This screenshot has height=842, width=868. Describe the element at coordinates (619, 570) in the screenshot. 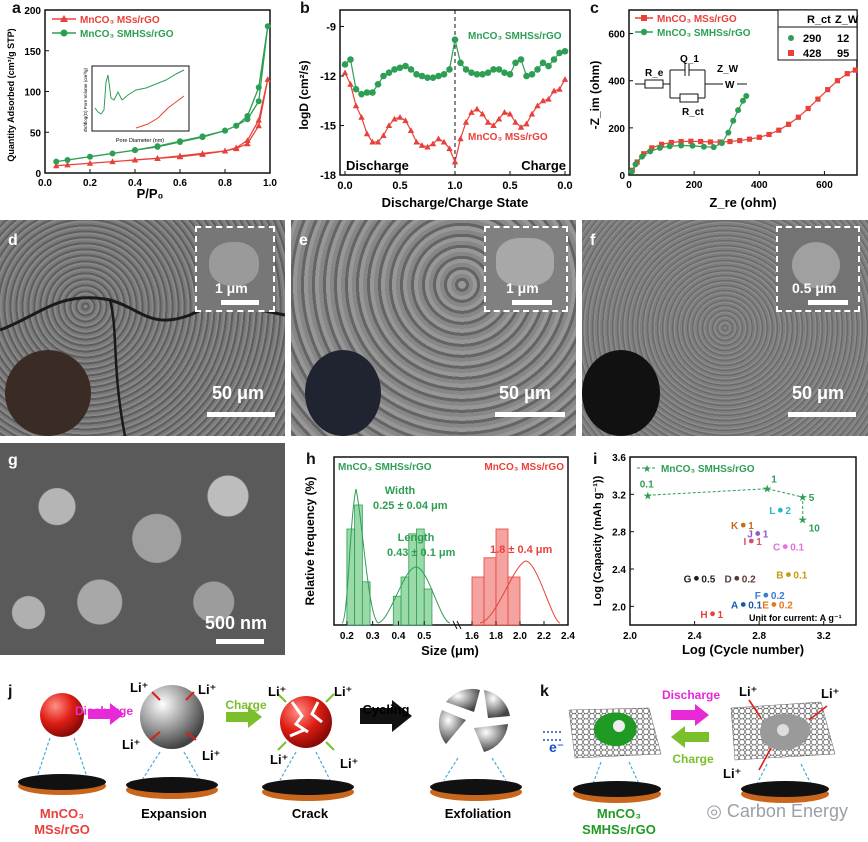

I see `panel-i-ytick: 2.4` at that location.